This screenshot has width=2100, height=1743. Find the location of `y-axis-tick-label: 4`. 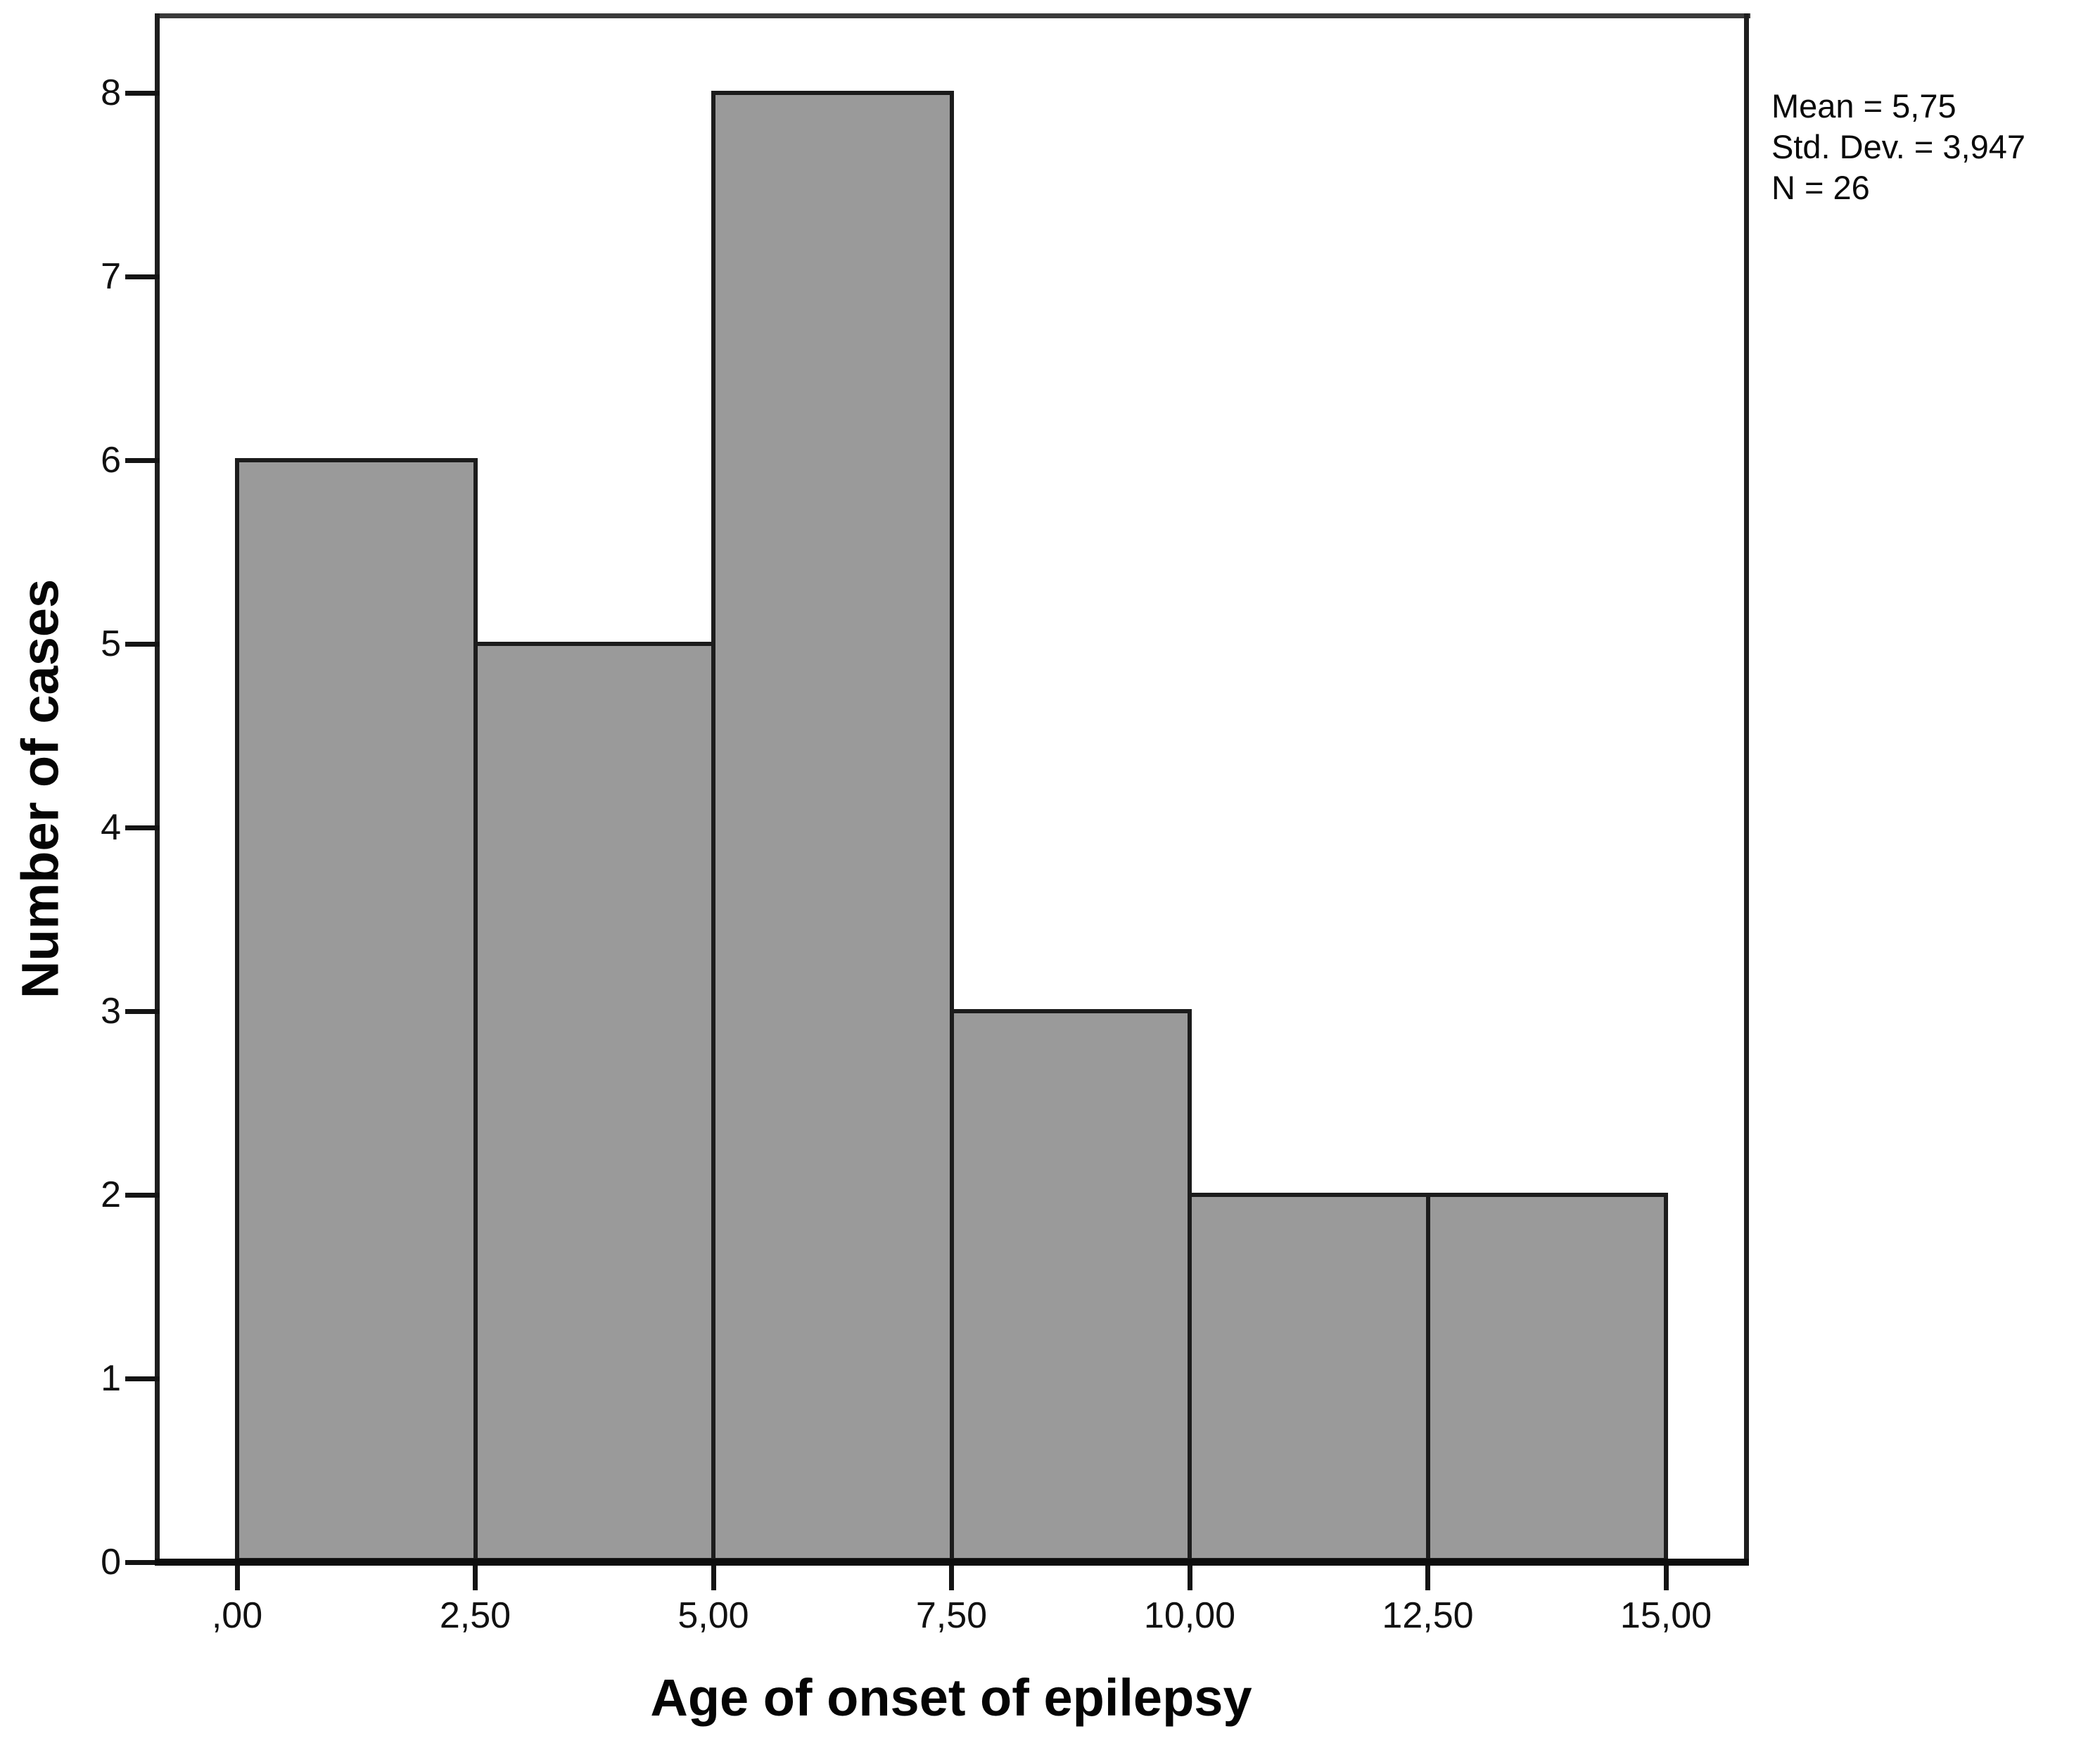

y-axis-tick-label: 4 is located at coordinates (111, 828).